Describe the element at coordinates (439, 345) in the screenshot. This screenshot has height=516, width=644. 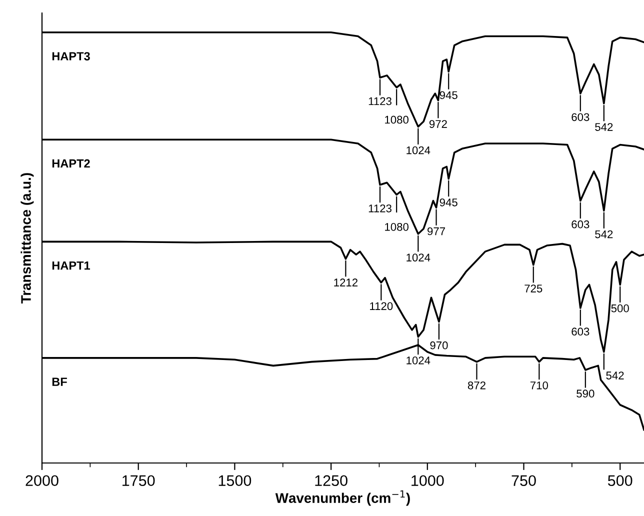
I see `annotation: 970` at that location.